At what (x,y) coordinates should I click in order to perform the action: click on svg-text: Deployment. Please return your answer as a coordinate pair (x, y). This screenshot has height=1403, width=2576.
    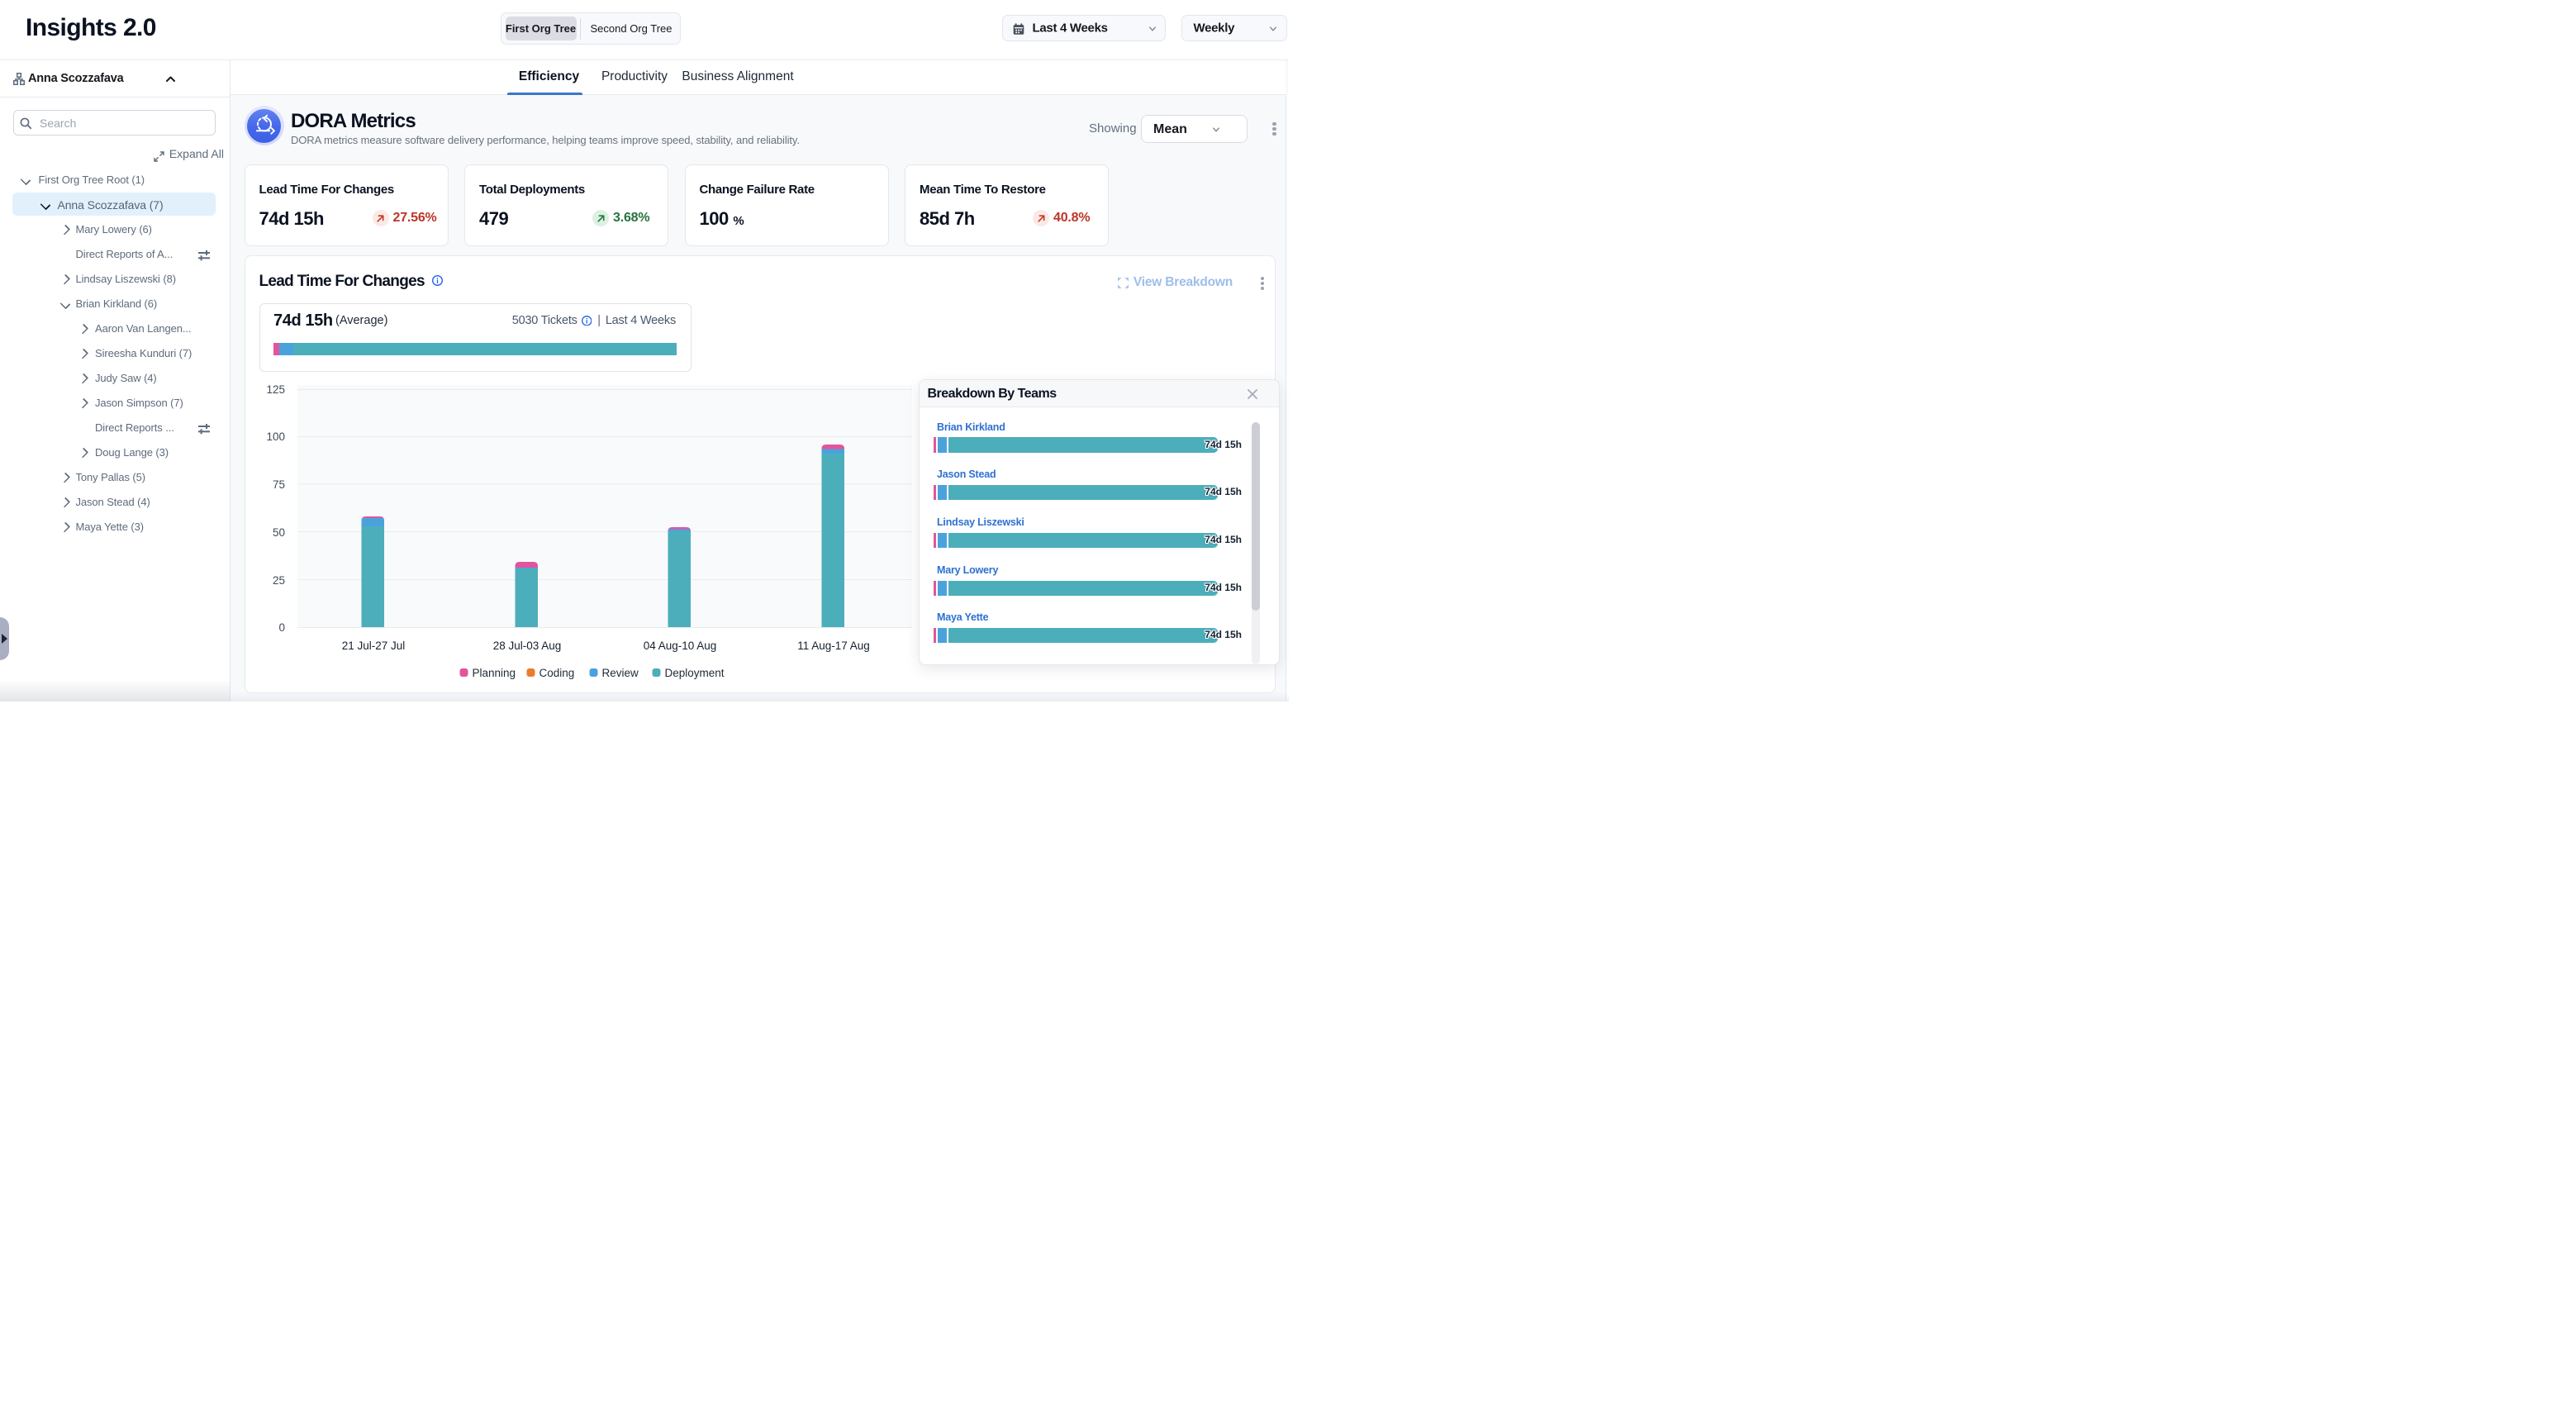
    Looking at the image, I should click on (694, 673).